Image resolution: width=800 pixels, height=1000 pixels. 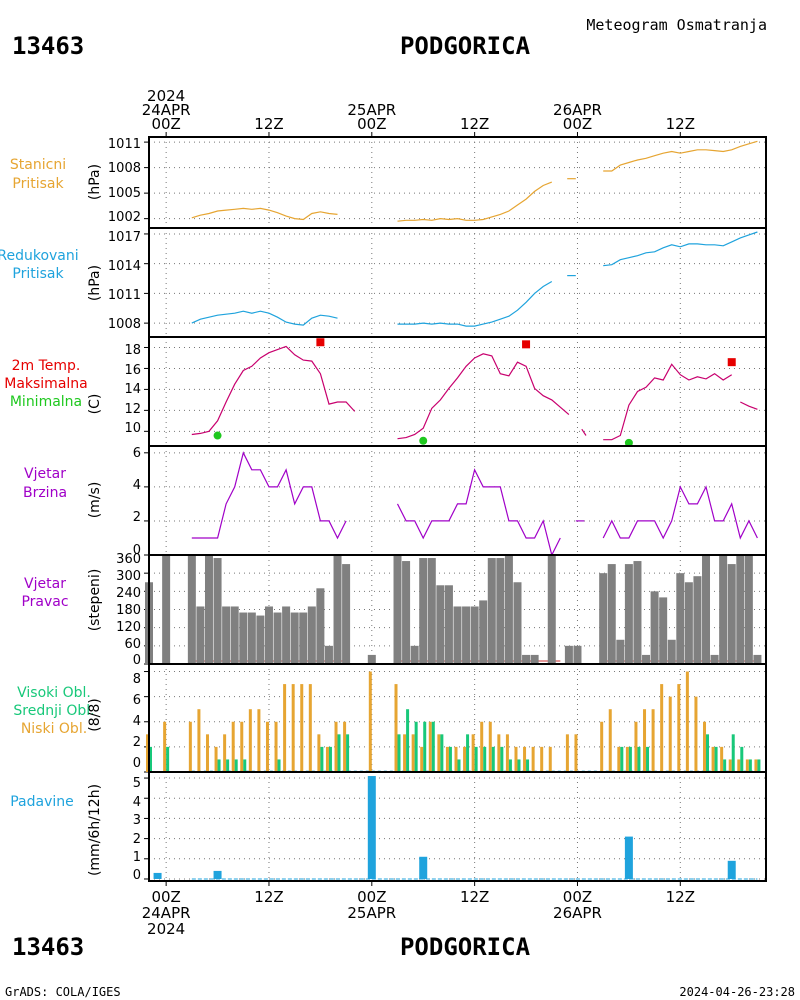 I want to click on tick-label: 360, so click(x=128, y=559).